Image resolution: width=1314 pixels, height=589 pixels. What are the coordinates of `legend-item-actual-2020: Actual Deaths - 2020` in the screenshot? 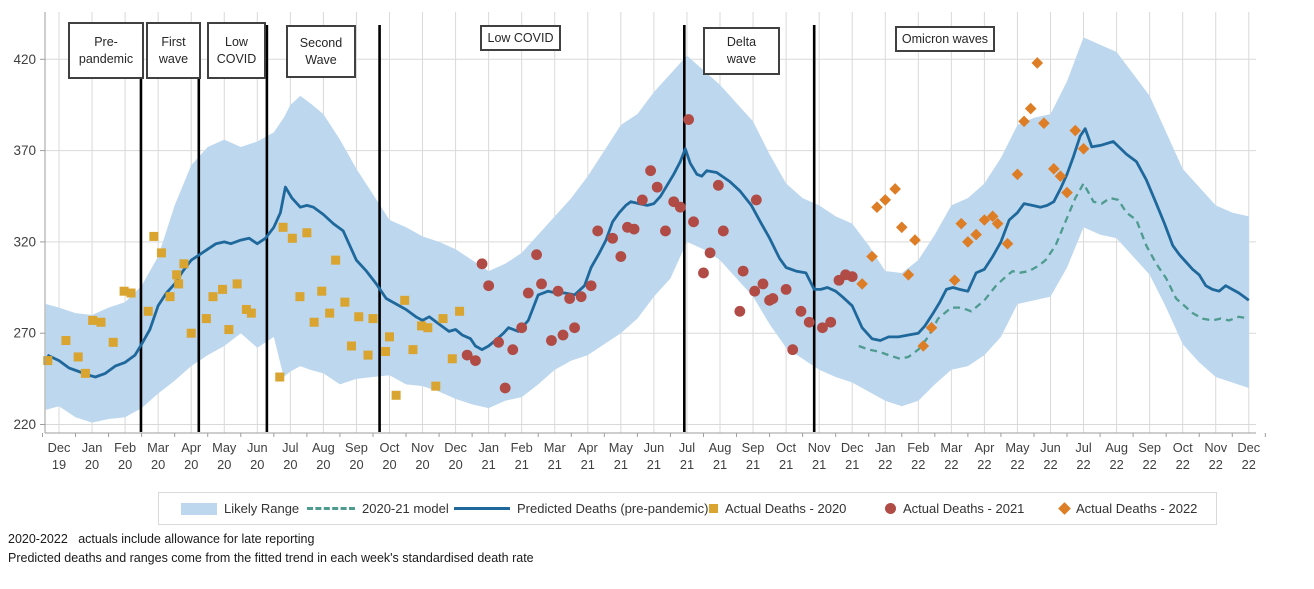 It's located at (777, 508).